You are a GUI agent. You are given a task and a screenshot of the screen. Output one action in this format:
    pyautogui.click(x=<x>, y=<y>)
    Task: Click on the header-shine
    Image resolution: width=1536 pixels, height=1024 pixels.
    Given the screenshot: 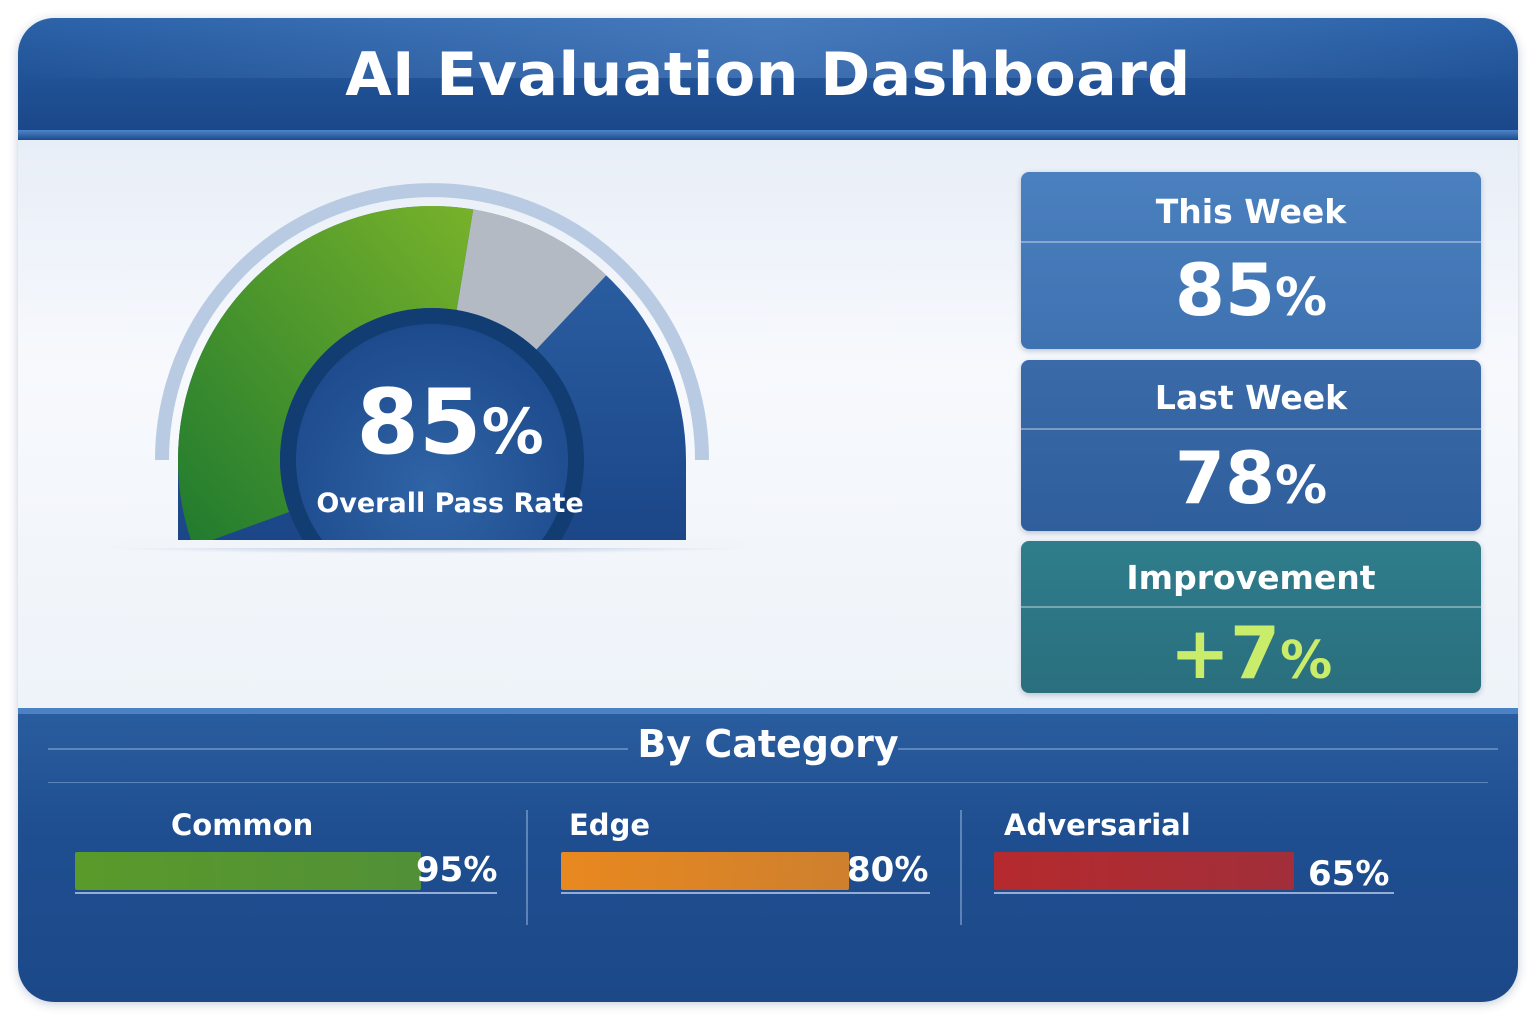 What is the action you would take?
    pyautogui.click(x=768, y=48)
    